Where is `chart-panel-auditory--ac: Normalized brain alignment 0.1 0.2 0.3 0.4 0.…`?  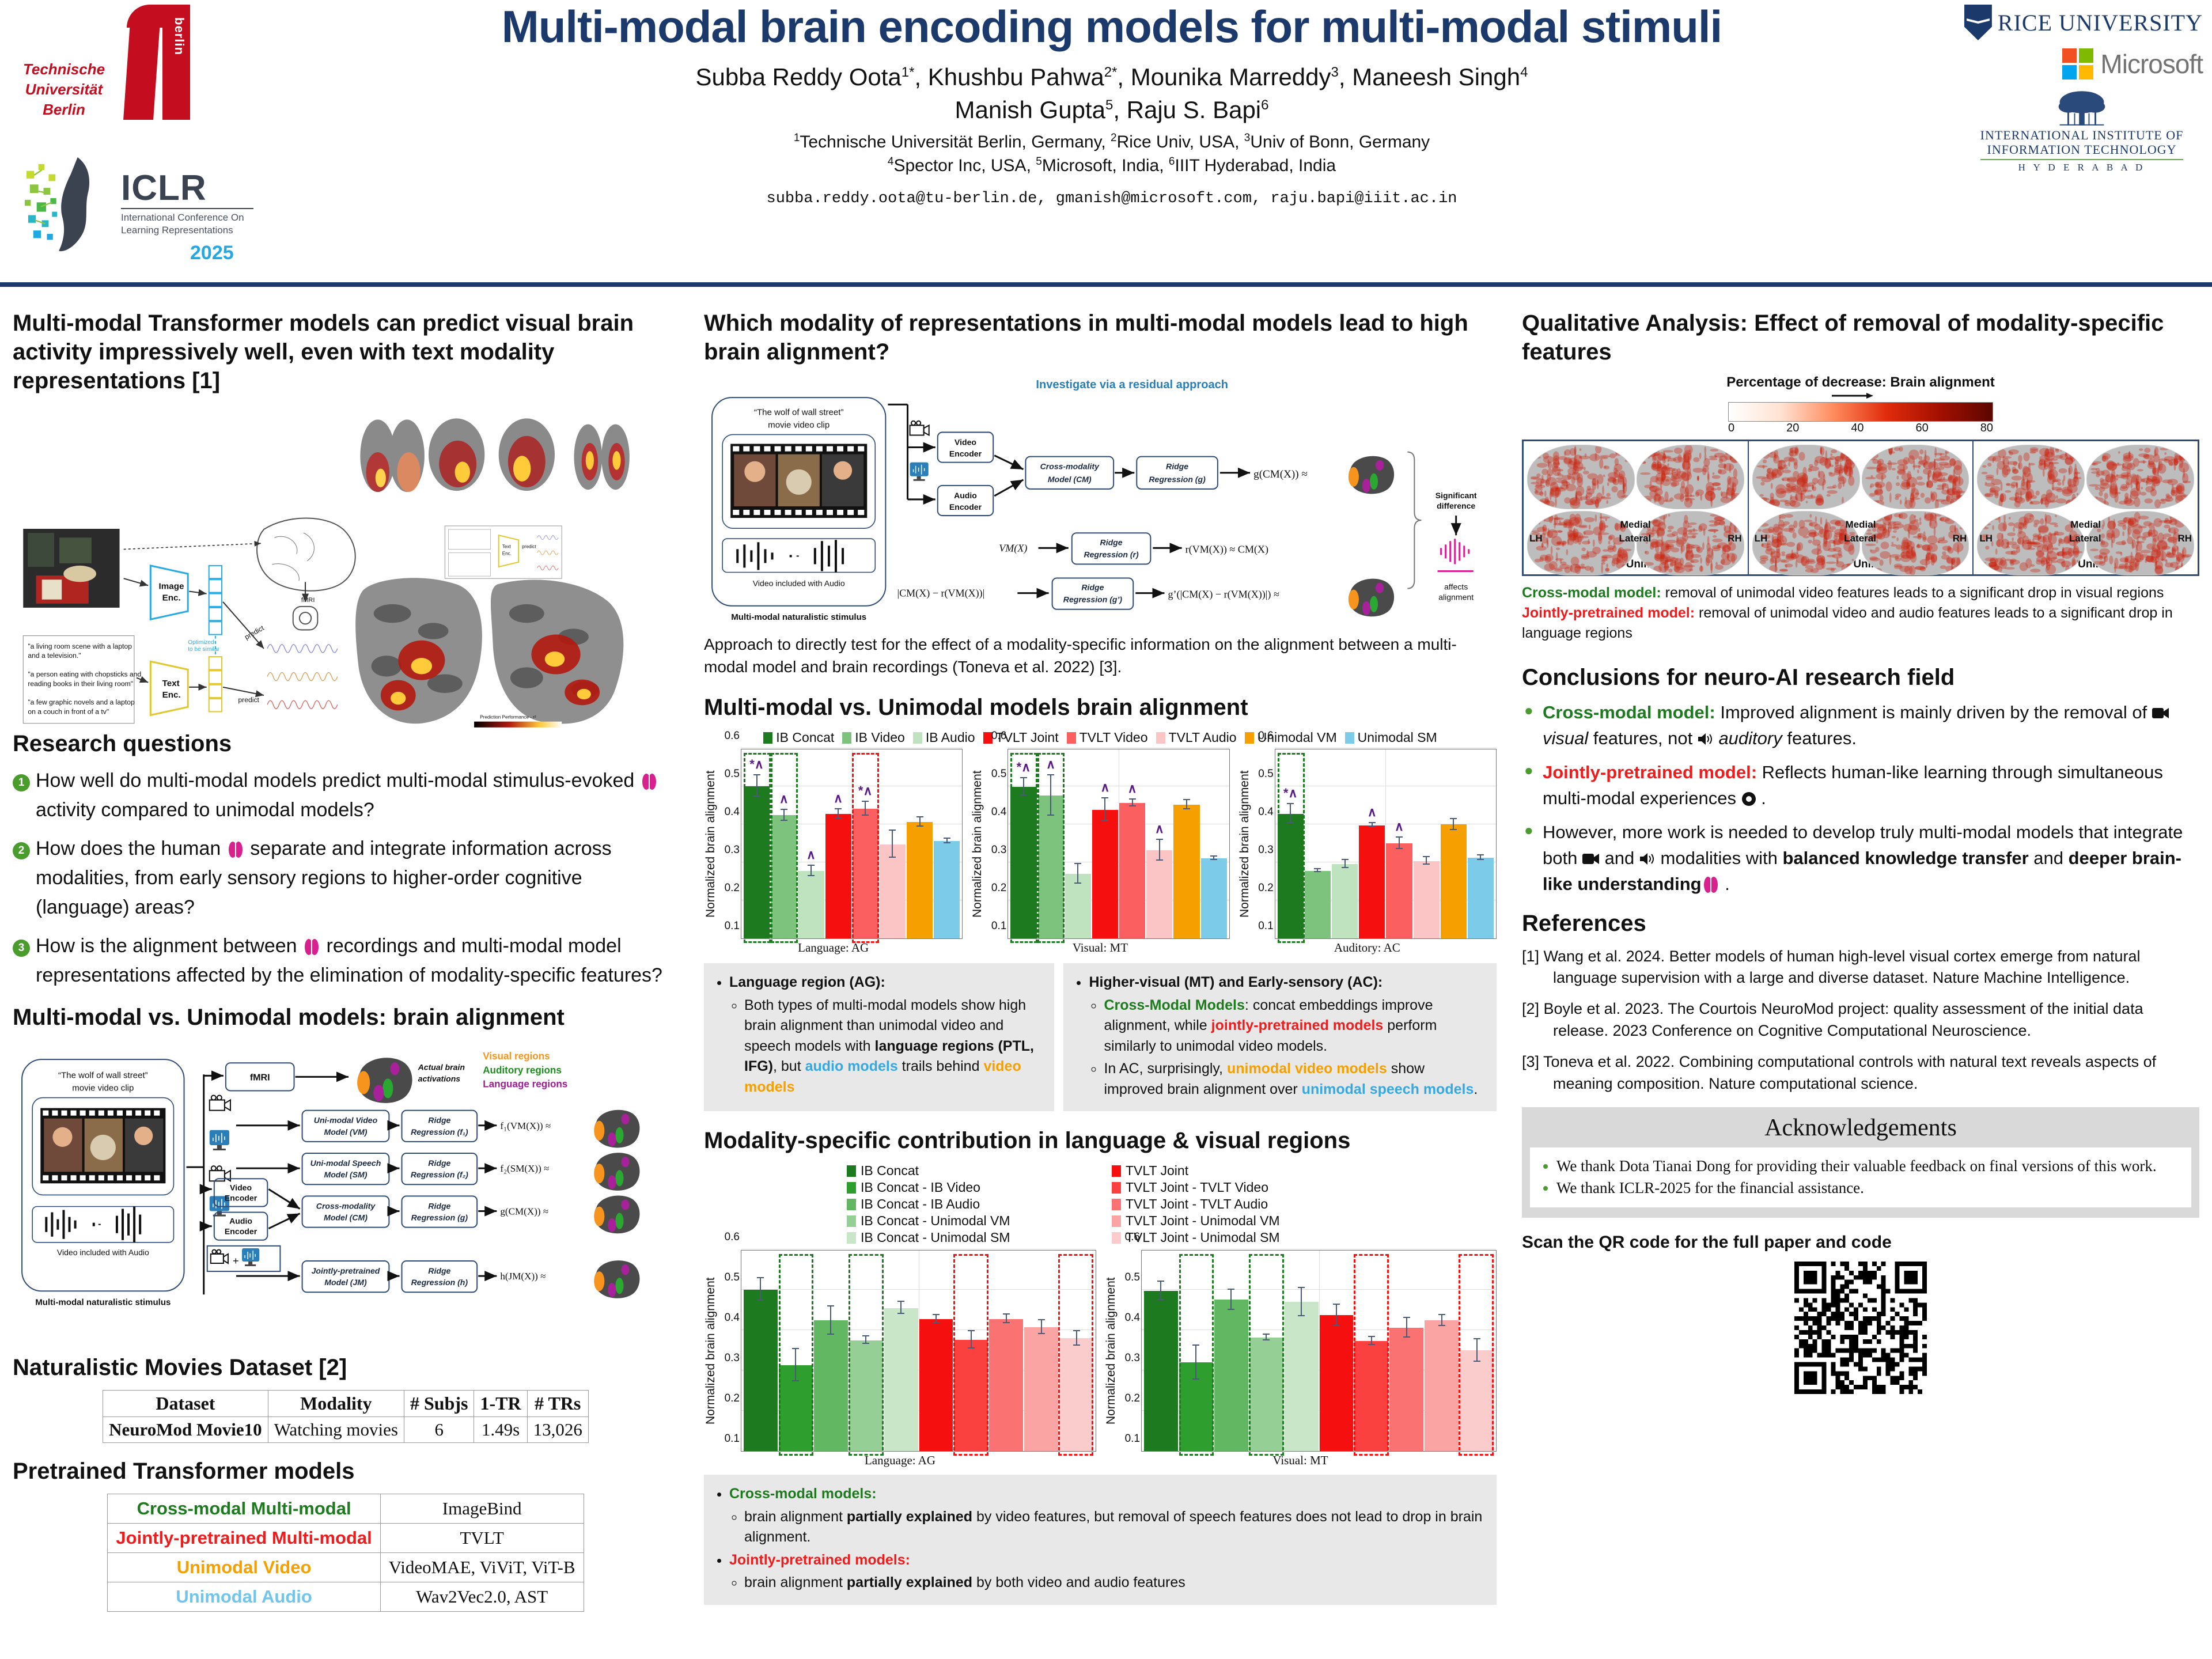
chart-panel-auditory--ac: Normalized brain alignment 0.1 0.2 0.3 0.4 0.… is located at coordinates (1367, 842).